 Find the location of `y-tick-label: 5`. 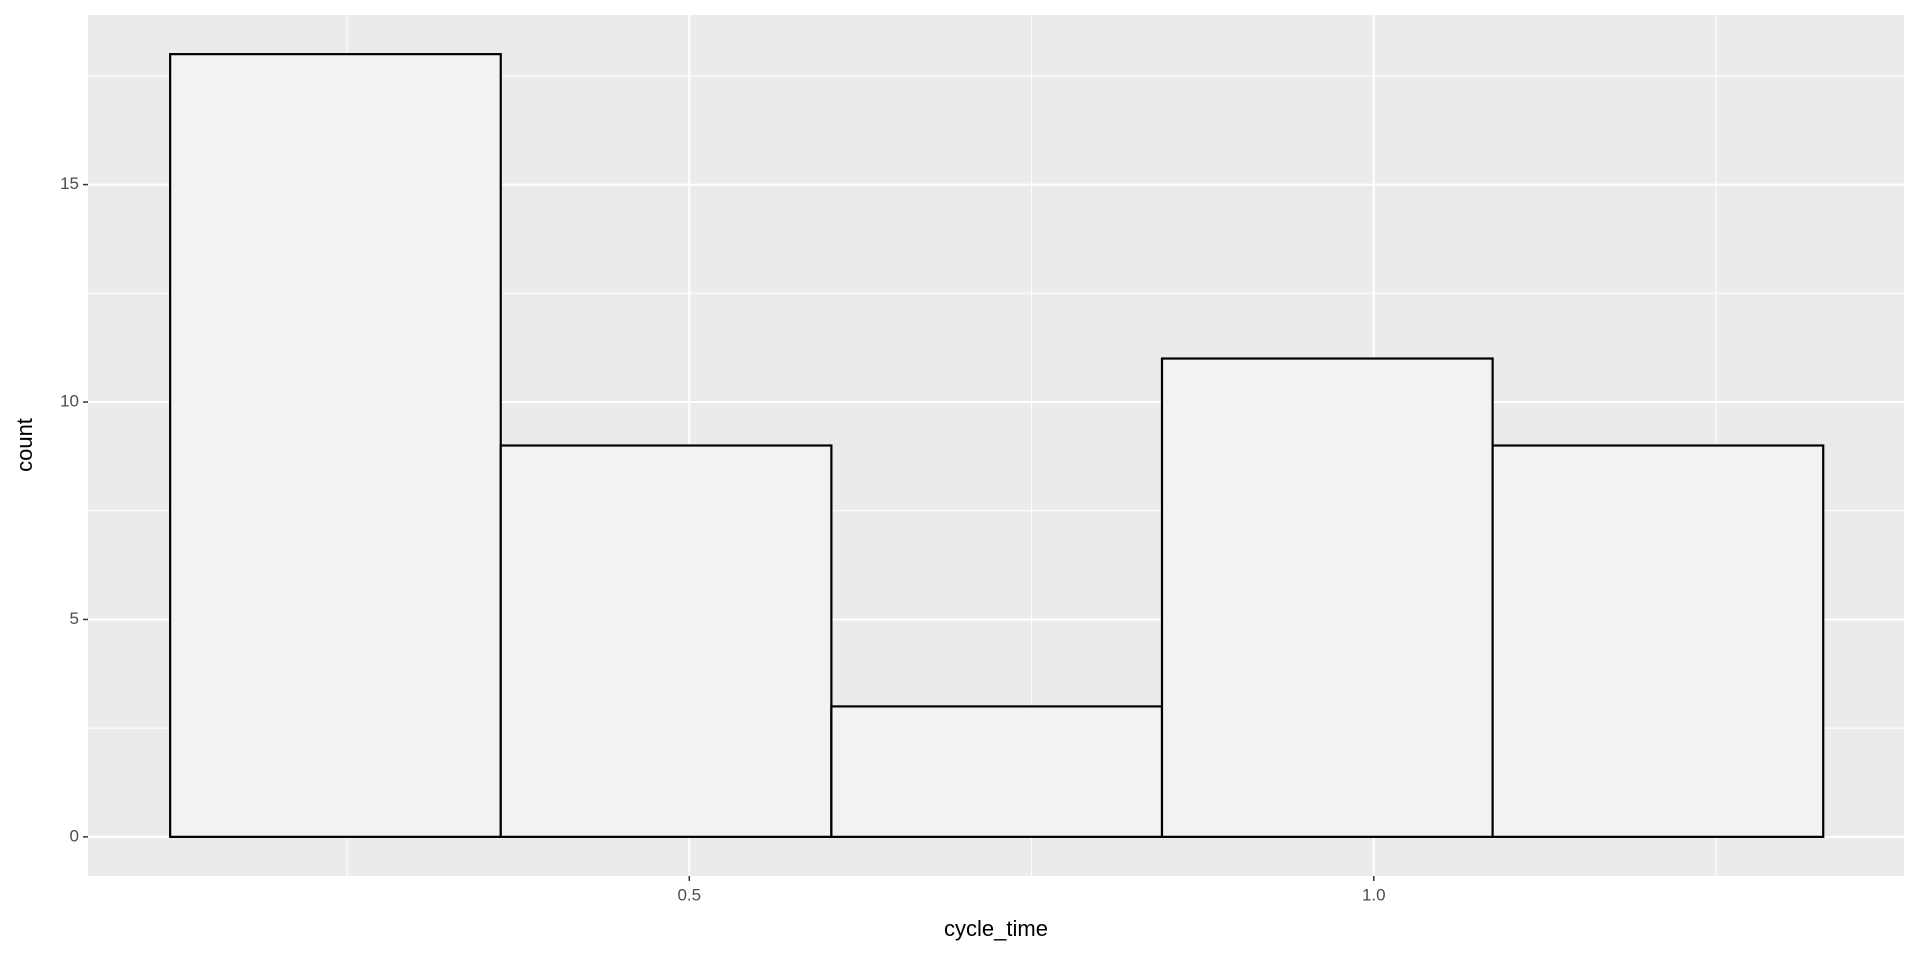

y-tick-label: 5 is located at coordinates (74, 618).